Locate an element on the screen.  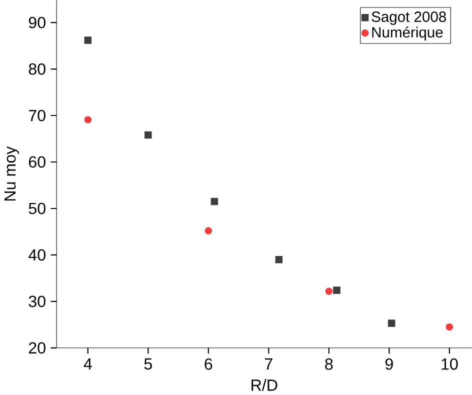
y-tick-label: 50 is located at coordinates (37, 208).